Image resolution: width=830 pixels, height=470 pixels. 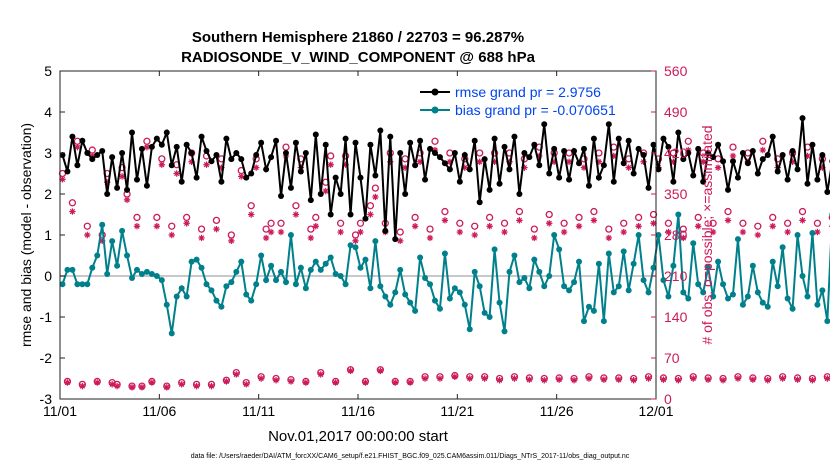 What do you see at coordinates (159, 411) in the screenshot?
I see `x-tick-label: 11/06` at bounding box center [159, 411].